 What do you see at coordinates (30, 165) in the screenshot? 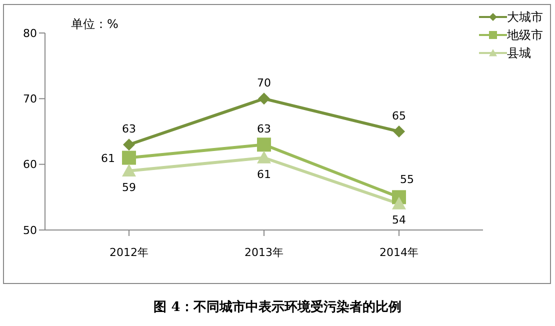
I see `y-tick-label: 60` at bounding box center [30, 165].